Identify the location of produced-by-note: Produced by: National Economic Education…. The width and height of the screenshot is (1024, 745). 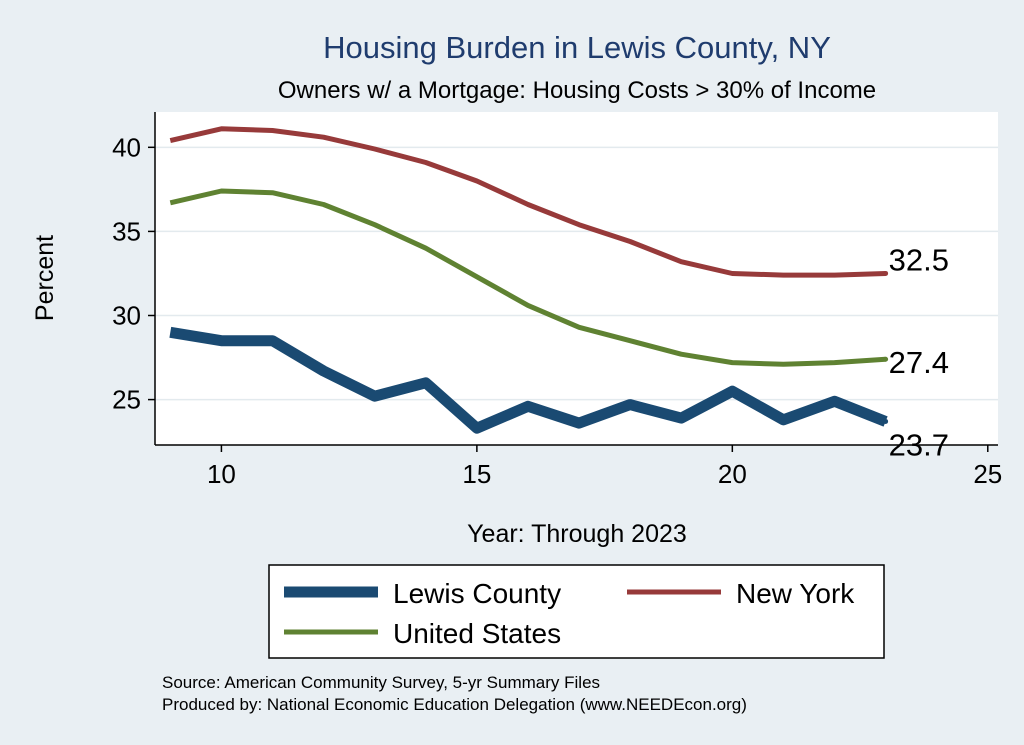
(454, 704).